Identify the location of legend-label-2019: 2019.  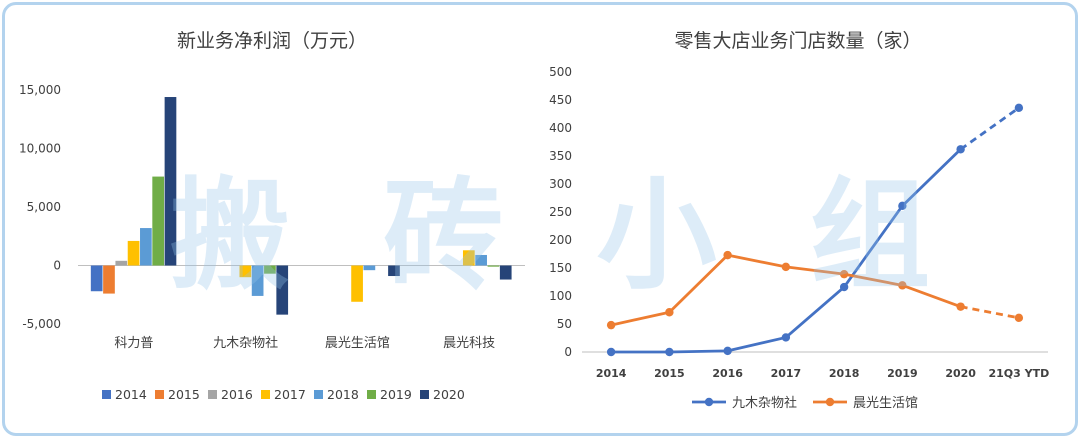
(396, 394).